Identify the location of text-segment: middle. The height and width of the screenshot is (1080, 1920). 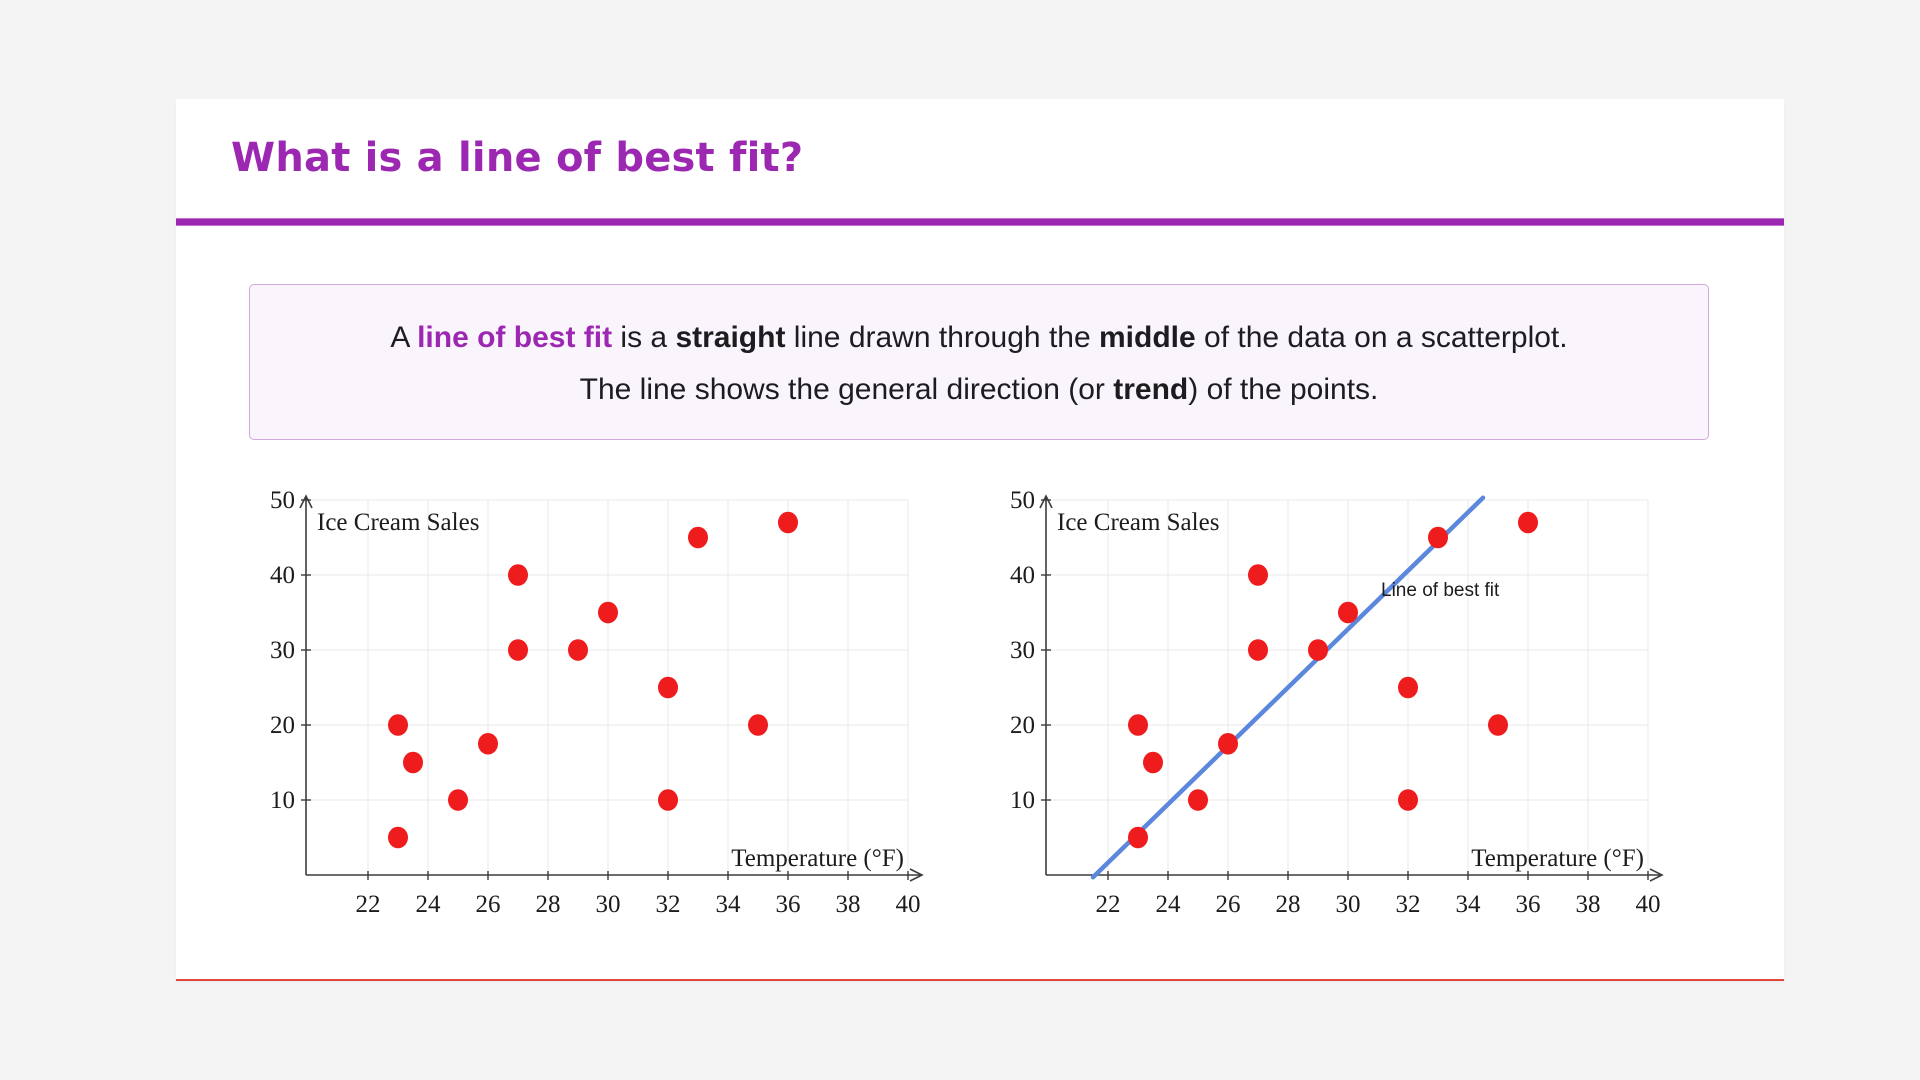
(1147, 337).